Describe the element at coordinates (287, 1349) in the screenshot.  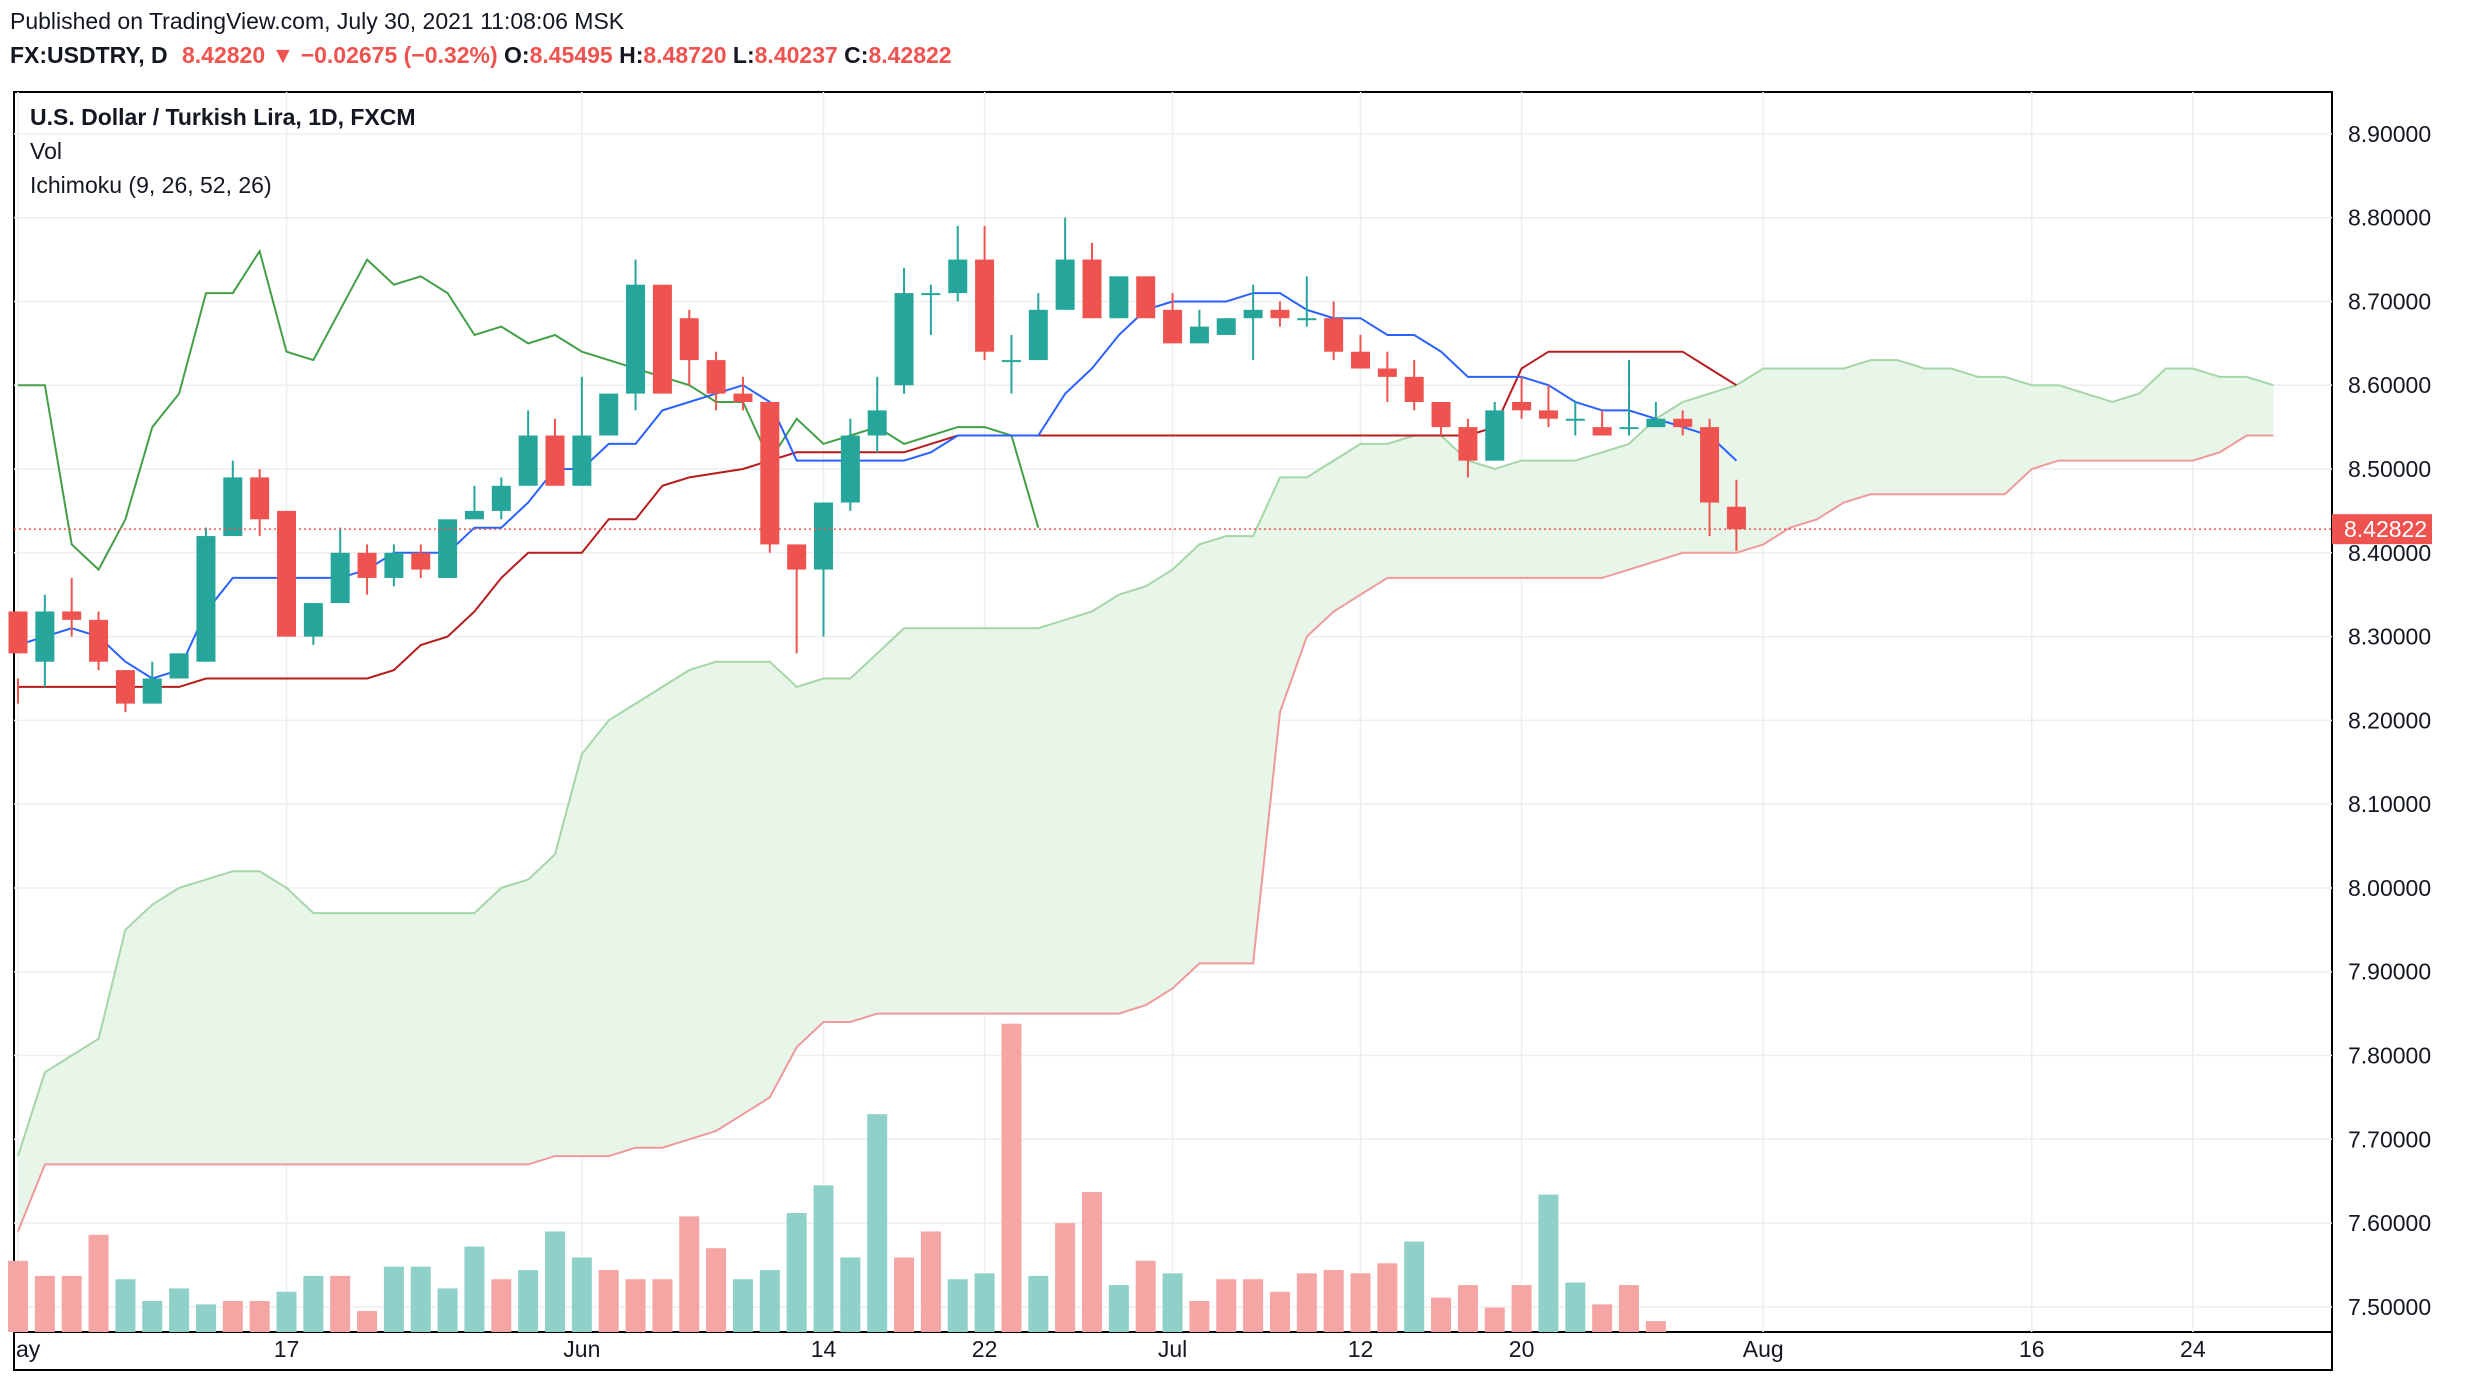
I see `time-tick-label: 17` at that location.